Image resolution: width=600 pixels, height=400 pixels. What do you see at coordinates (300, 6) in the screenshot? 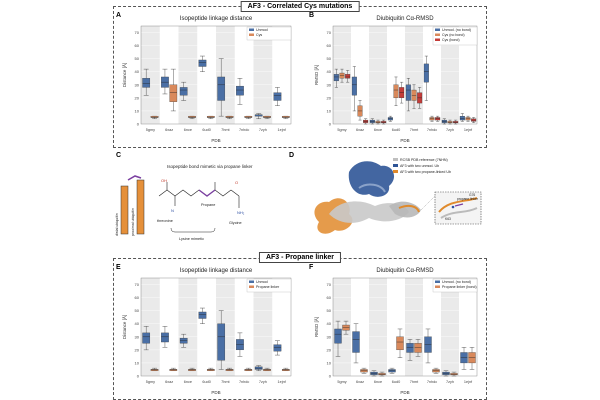
I see `section-top-title: AF3 - Correlated Cys mutations` at bounding box center [300, 6].